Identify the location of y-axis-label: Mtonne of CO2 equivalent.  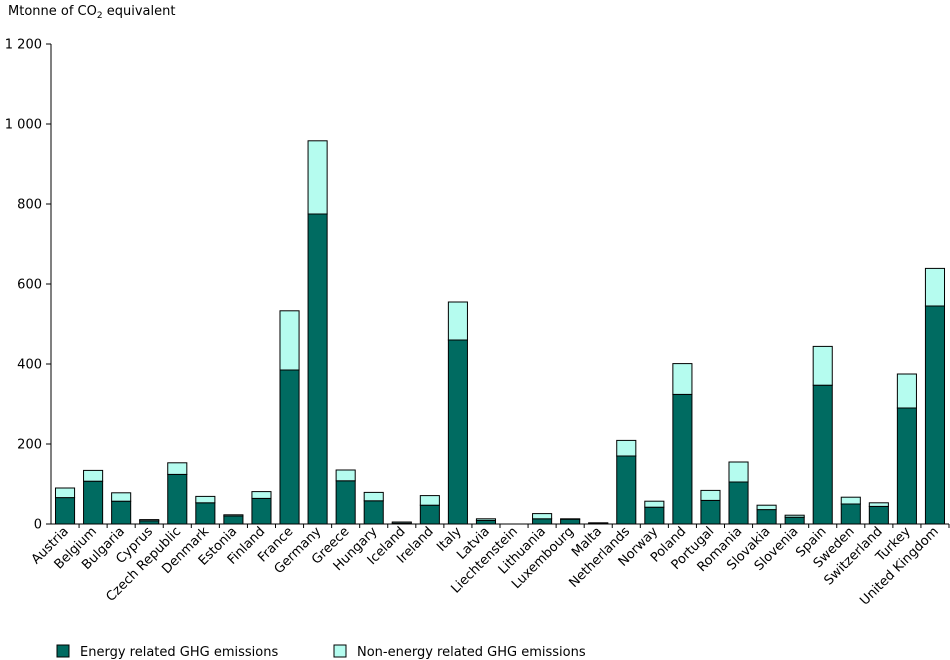
(91, 12).